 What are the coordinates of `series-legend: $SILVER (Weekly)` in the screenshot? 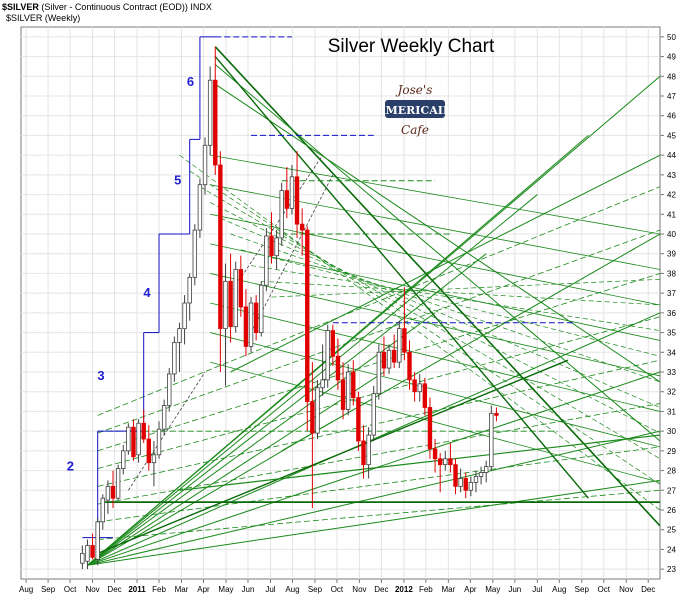 It's located at (107, 18).